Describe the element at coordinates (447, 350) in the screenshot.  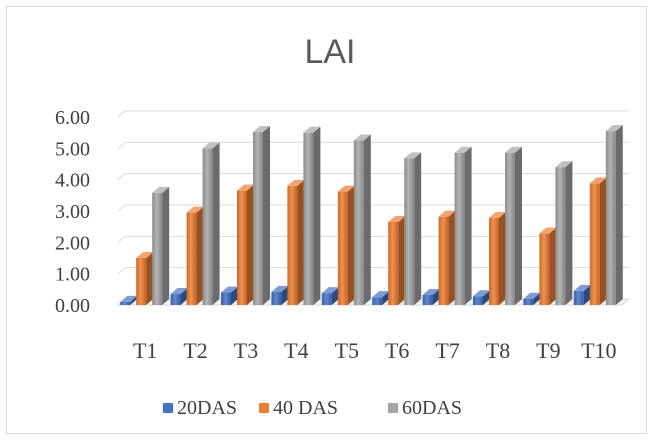
I see `x-tick-label: T7` at that location.